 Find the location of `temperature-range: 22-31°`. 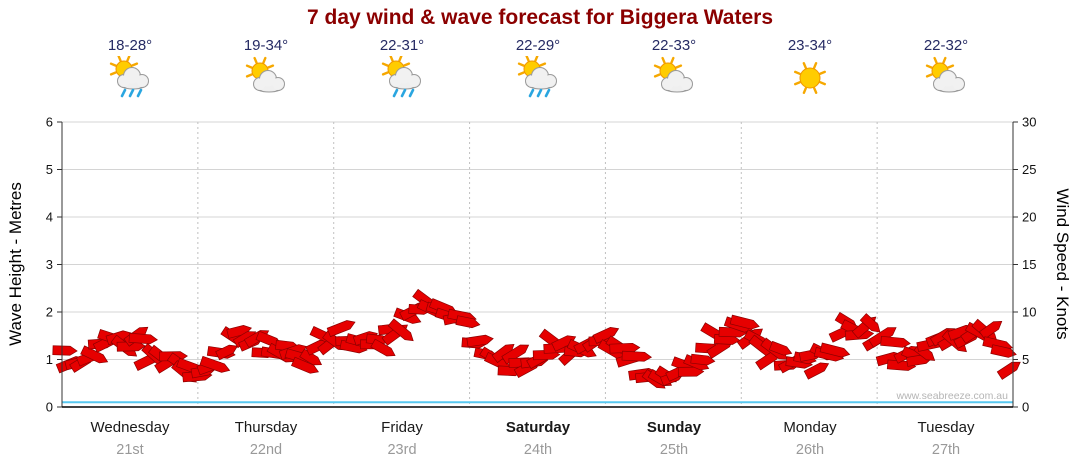

temperature-range: 22-31° is located at coordinates (402, 45).